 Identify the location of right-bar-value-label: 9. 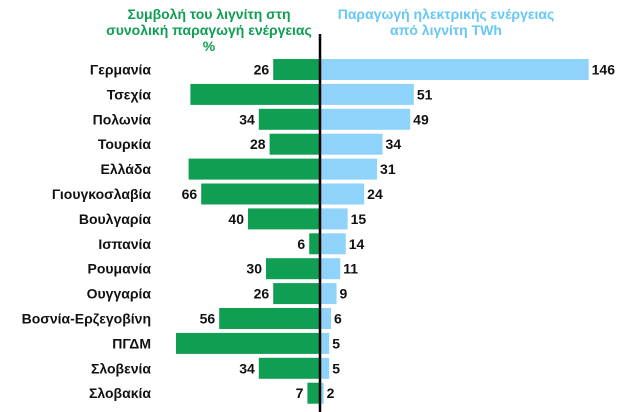
(344, 294).